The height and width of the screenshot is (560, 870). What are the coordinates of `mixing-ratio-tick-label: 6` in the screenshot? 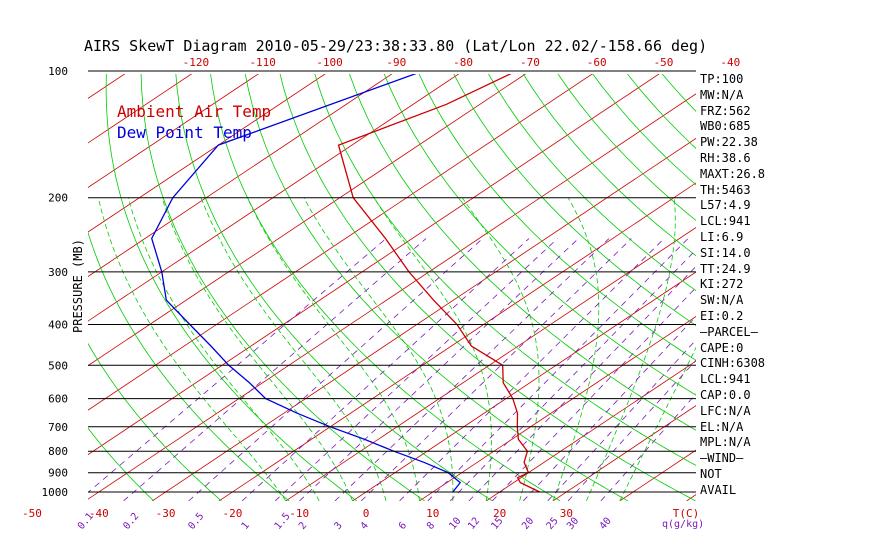 It's located at (403, 526).